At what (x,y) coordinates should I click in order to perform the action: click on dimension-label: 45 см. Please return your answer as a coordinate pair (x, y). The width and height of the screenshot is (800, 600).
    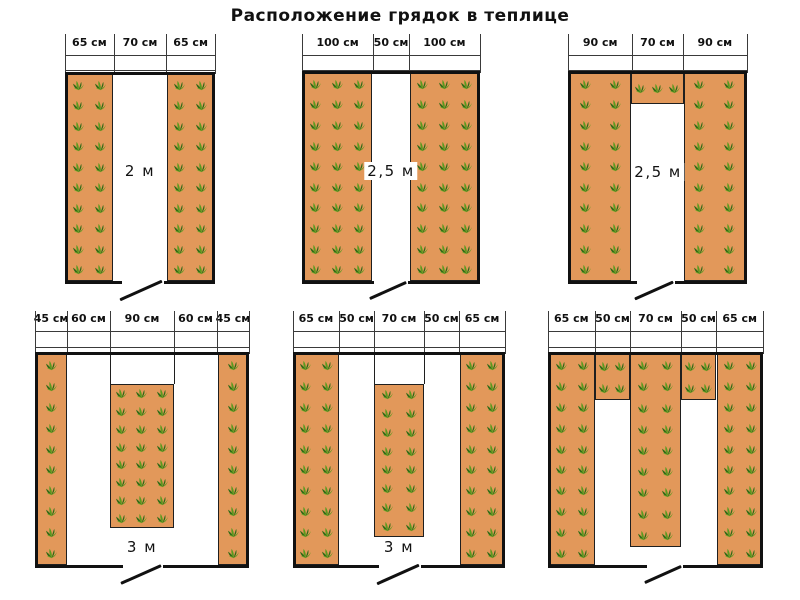
    Looking at the image, I should click on (233, 318).